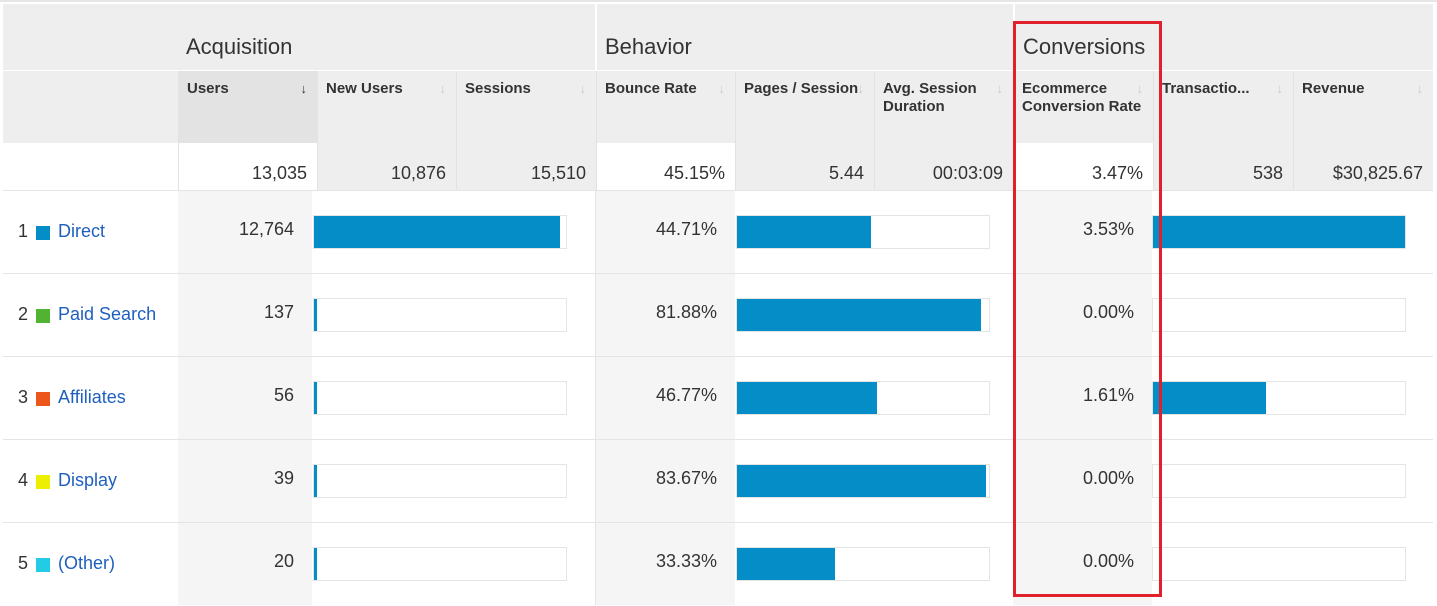 This screenshot has width=1437, height=606. Describe the element at coordinates (718, 397) in the screenshot. I see `table-row: 3 Affiliates 56 46.77% 1.61%` at that location.